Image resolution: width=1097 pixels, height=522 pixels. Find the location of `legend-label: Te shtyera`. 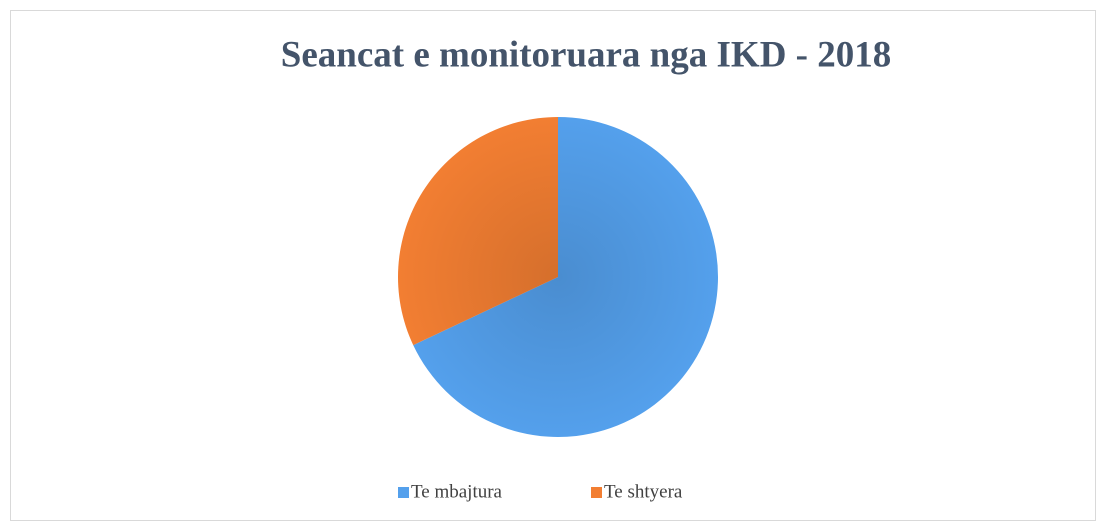

legend-label: Te shtyera is located at coordinates (643, 491).